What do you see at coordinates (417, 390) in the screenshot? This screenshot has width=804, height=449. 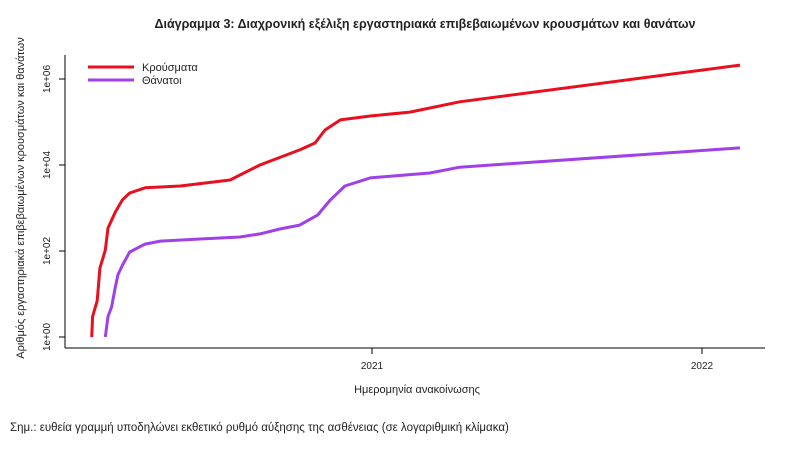 I see `x-axis-label: Ημερομηνία ανακοίνωσης` at bounding box center [417, 390].